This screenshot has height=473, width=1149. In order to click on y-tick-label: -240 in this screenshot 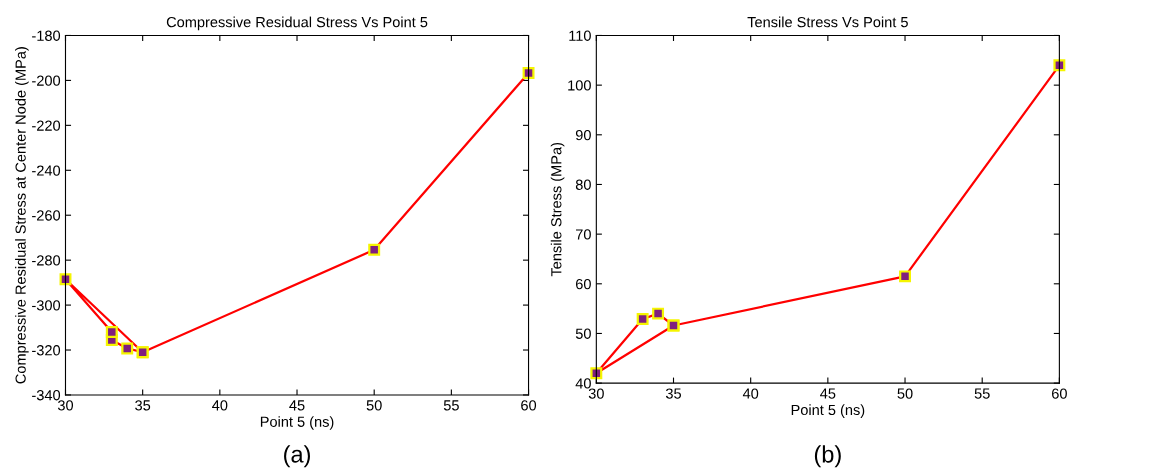, I will do `click(46, 170)`.